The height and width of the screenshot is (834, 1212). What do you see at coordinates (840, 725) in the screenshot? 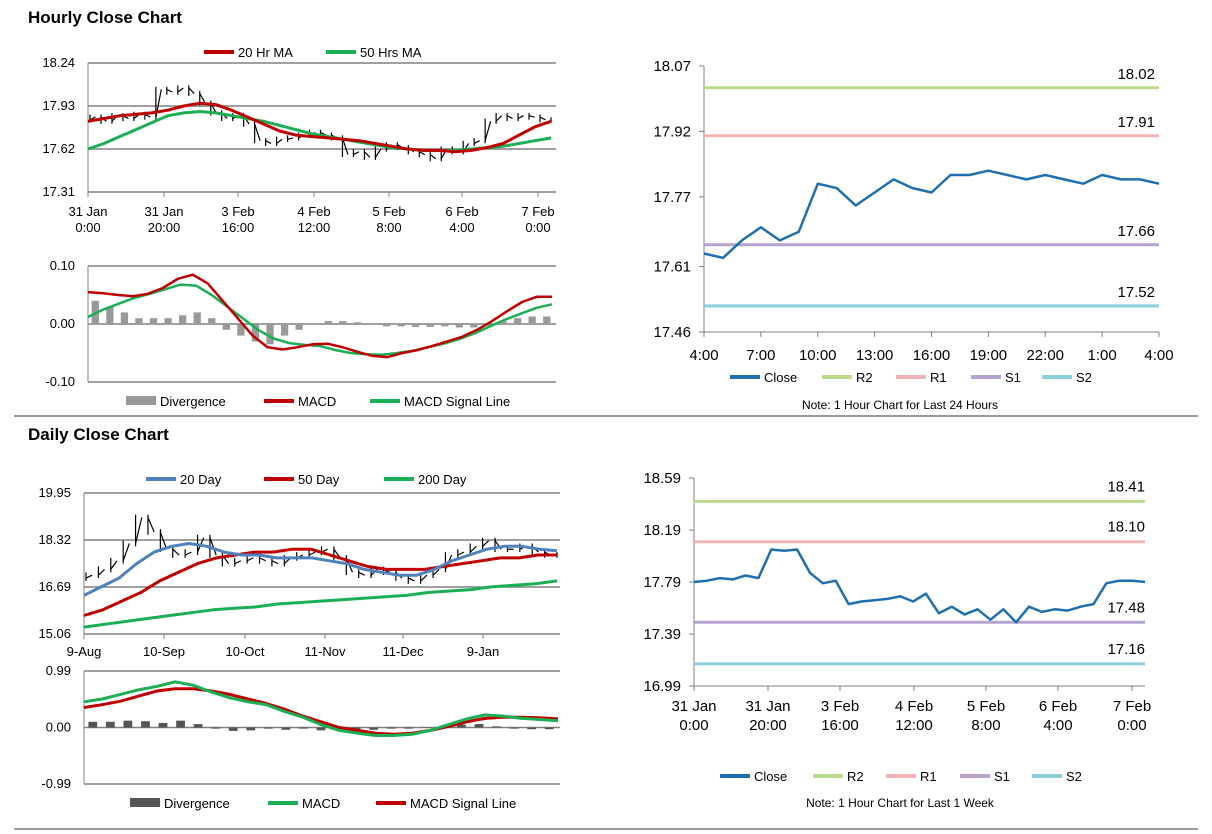
I see `daily-pivot-x-tick: 16:00` at bounding box center [840, 725].